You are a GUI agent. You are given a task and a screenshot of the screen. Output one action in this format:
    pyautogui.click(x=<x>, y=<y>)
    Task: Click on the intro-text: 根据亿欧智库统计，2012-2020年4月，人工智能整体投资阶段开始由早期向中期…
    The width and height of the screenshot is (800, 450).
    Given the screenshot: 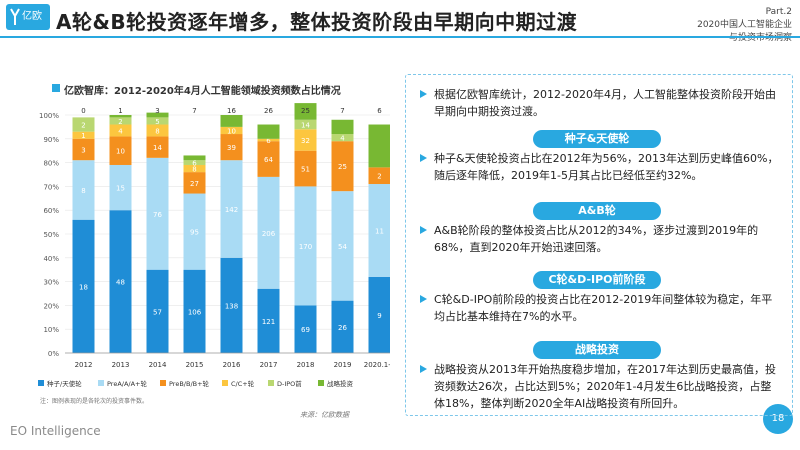 What is the action you would take?
    pyautogui.click(x=605, y=103)
    